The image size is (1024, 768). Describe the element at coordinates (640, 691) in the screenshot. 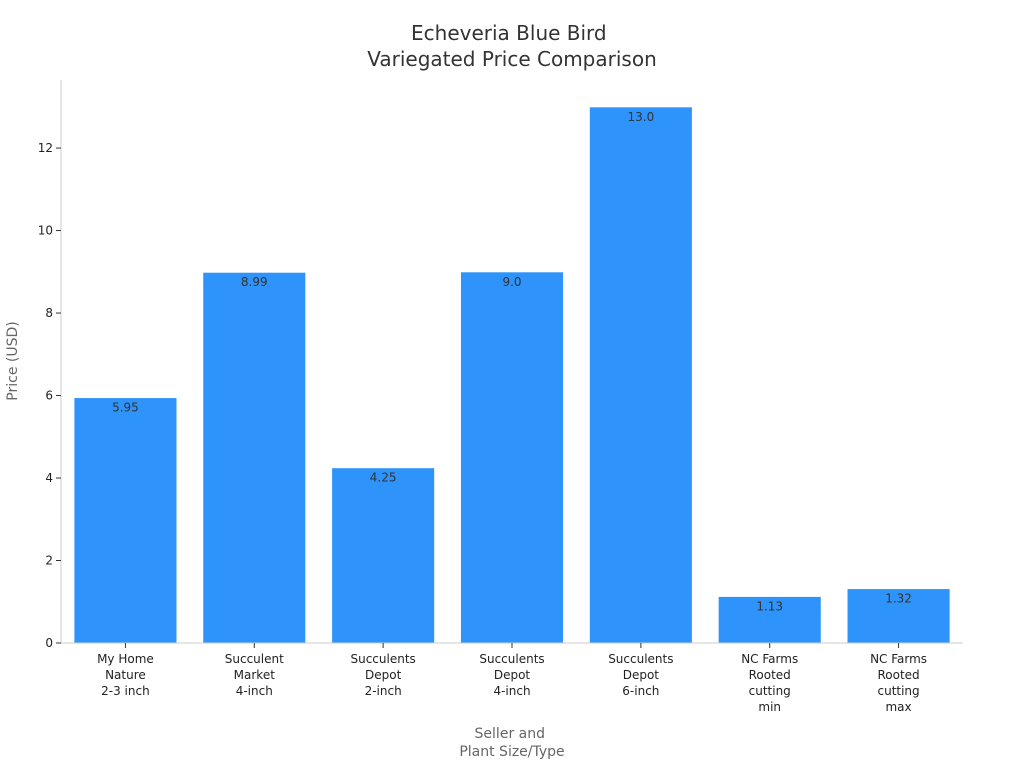

I see `x-tick-label-line: 6-inch` at that location.